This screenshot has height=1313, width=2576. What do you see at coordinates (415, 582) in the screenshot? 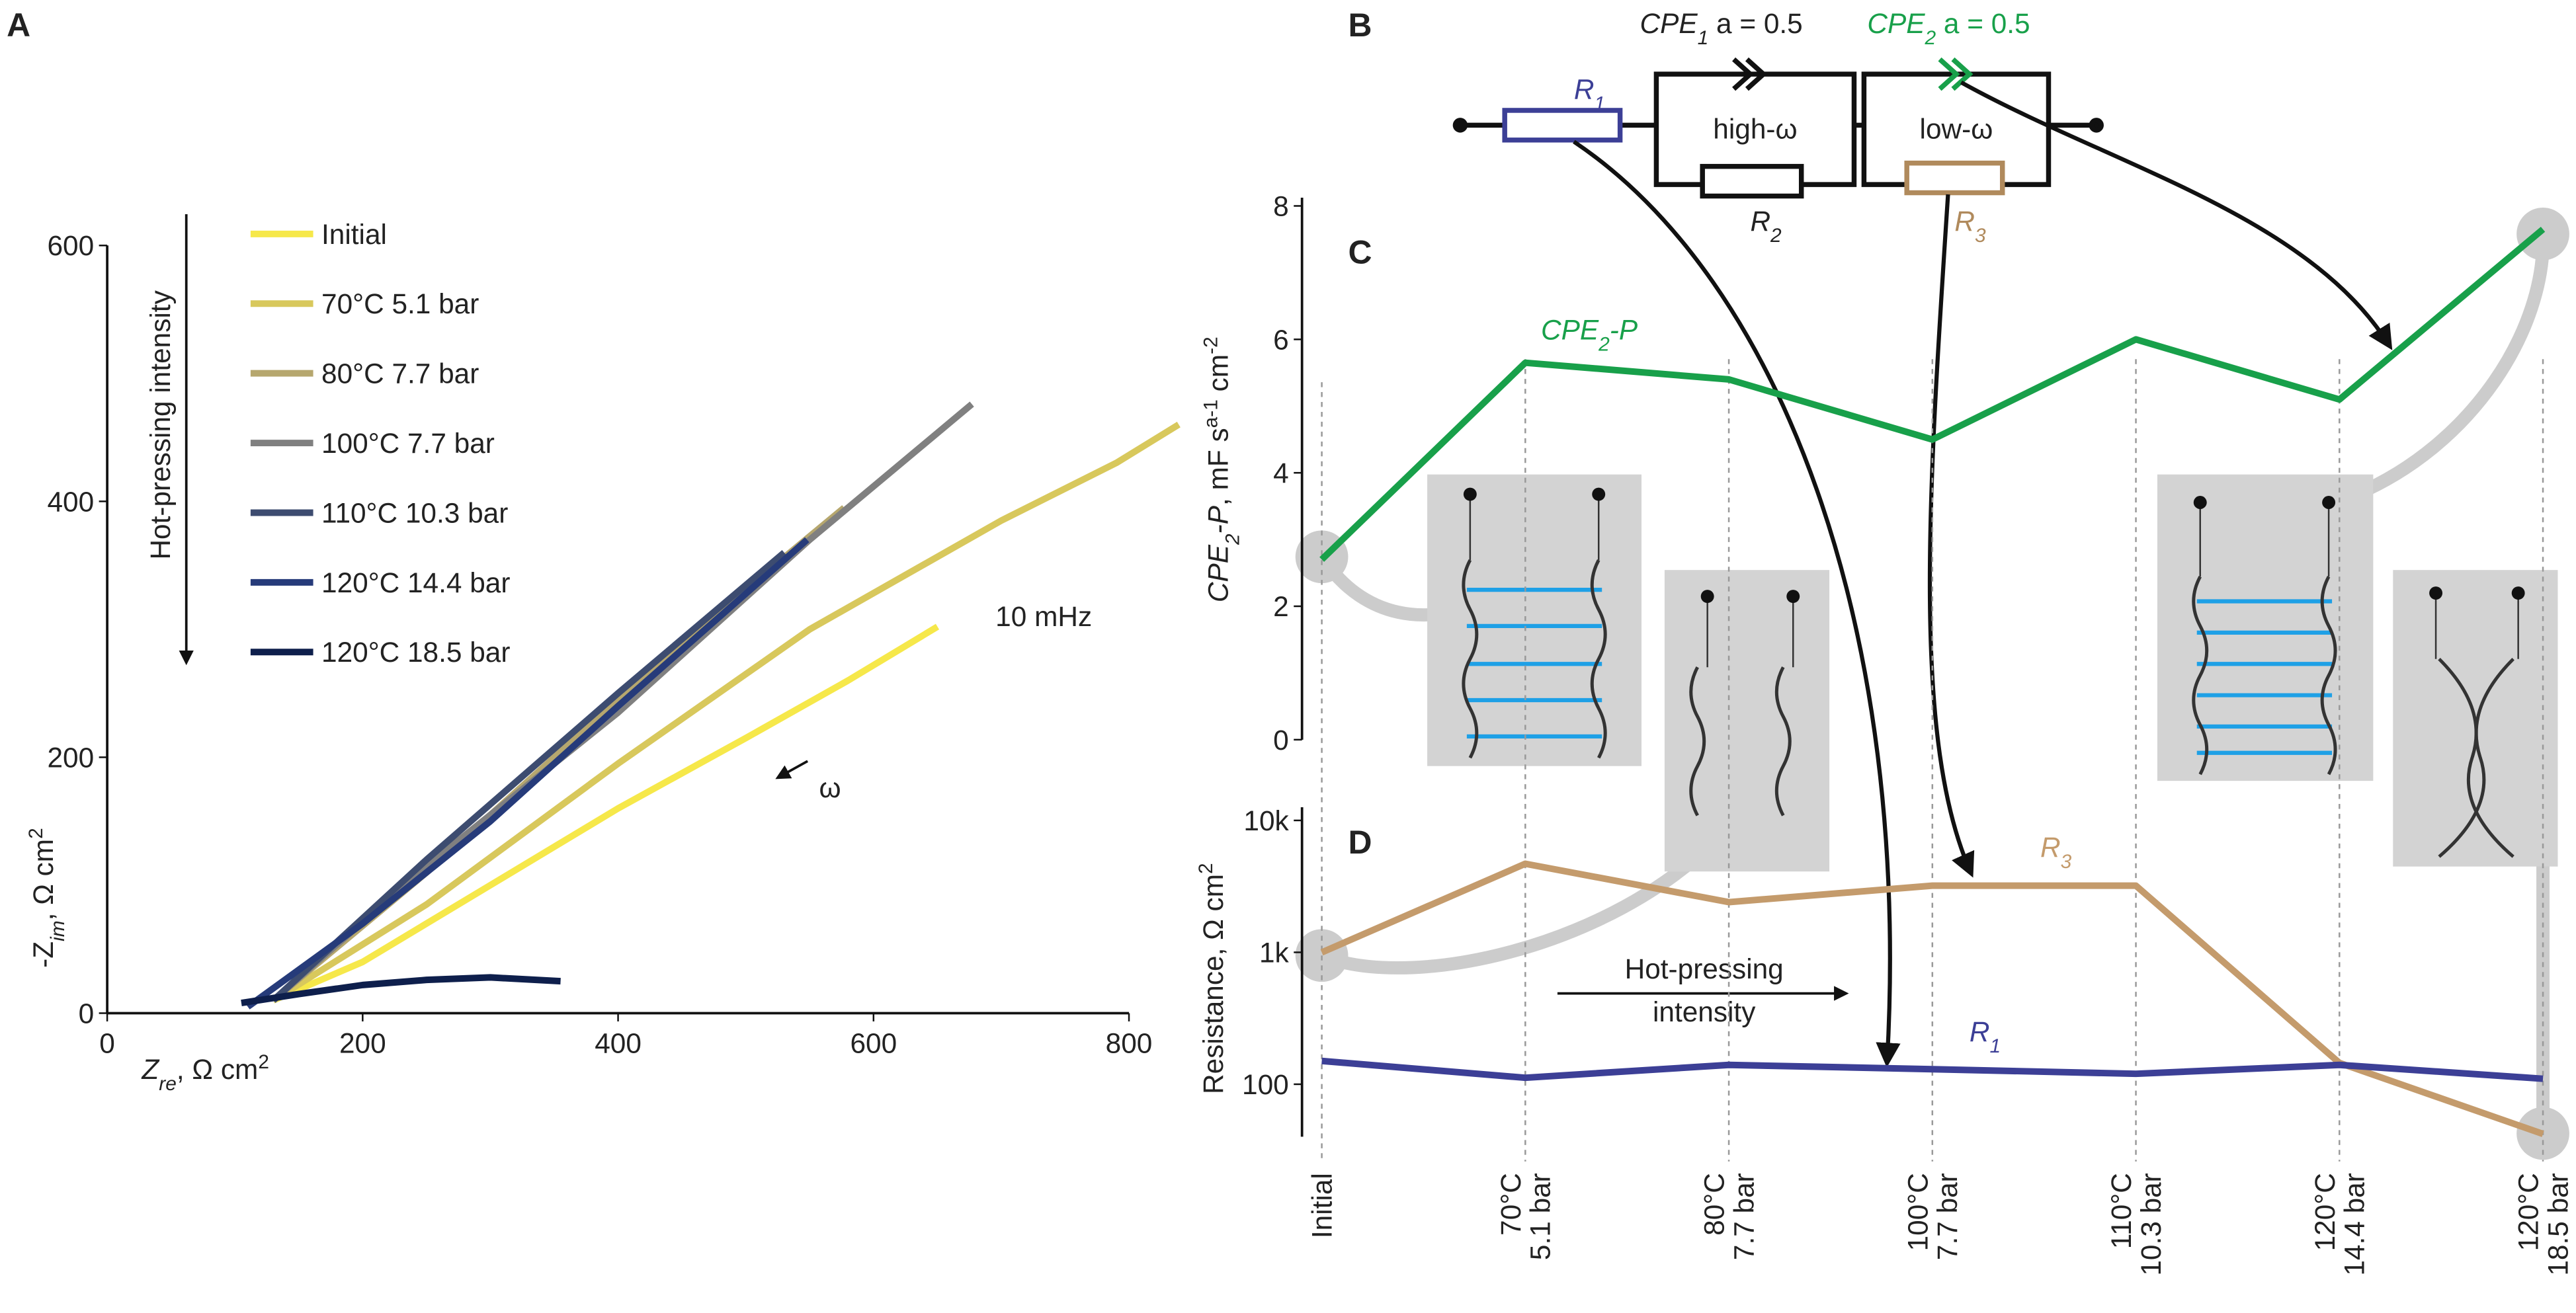
I see `legend-label: 120°C 14.4 bar` at bounding box center [415, 582].